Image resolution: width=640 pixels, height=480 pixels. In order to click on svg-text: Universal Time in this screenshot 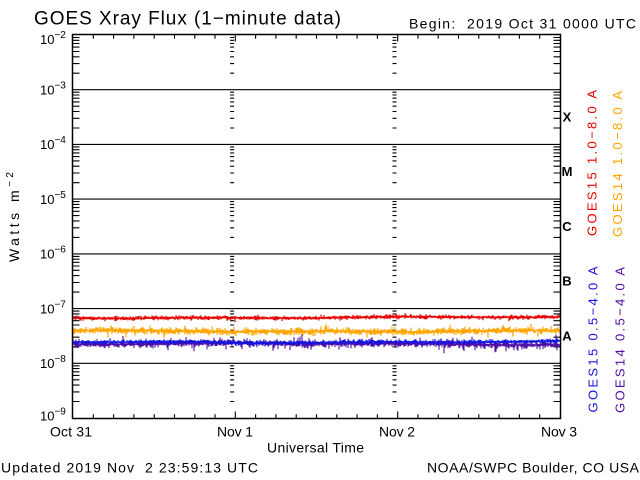, I will do `click(315, 448)`.